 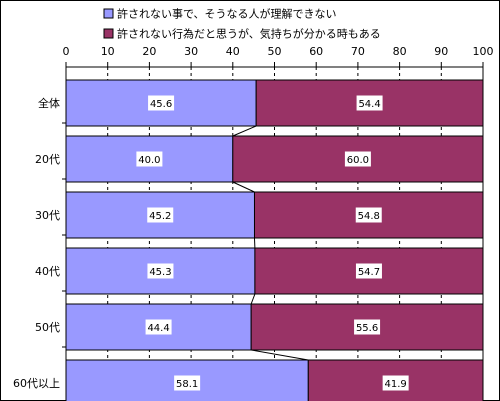 I want to click on legend-label-series-1: 許されない事で、そうなる人が理解できない, so click(x=227, y=14).